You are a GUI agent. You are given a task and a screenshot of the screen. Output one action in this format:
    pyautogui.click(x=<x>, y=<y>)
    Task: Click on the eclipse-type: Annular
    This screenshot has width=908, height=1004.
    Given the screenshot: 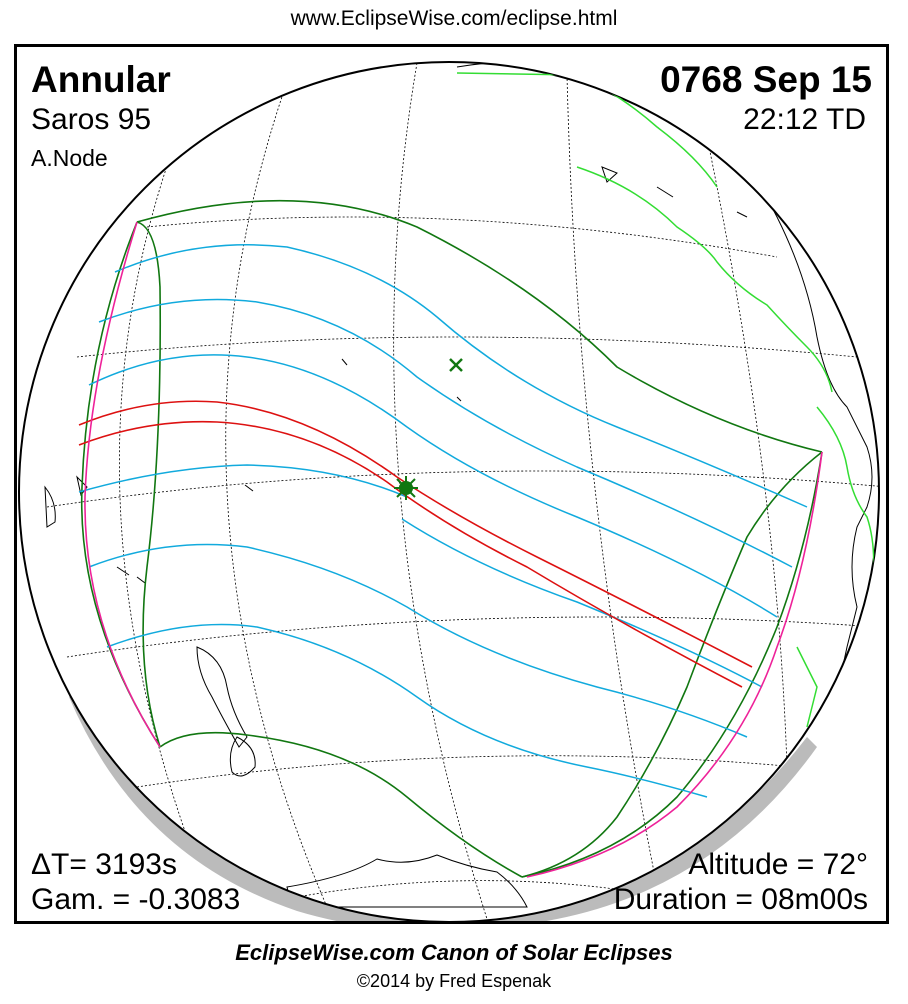 What is the action you would take?
    pyautogui.click(x=101, y=79)
    